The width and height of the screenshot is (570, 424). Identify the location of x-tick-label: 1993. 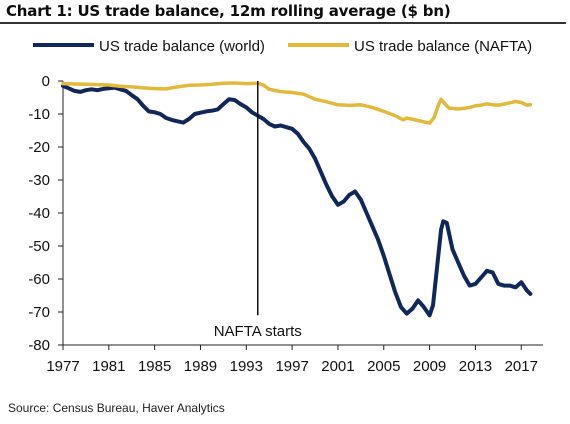
(246, 366).